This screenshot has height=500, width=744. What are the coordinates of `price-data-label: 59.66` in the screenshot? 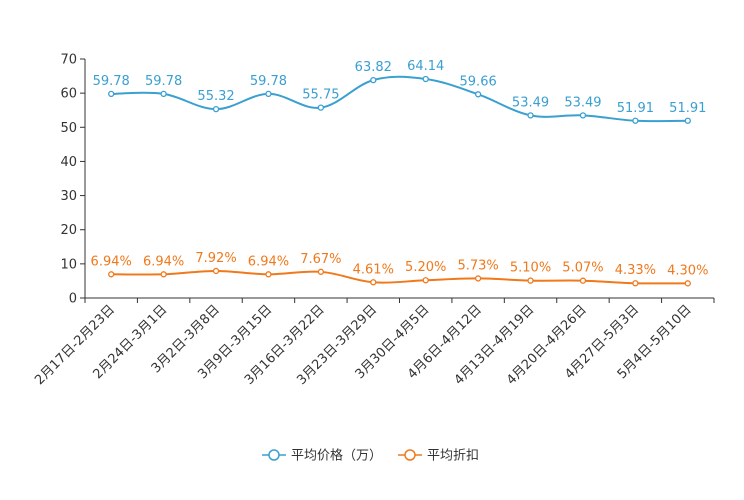 It's located at (478, 81).